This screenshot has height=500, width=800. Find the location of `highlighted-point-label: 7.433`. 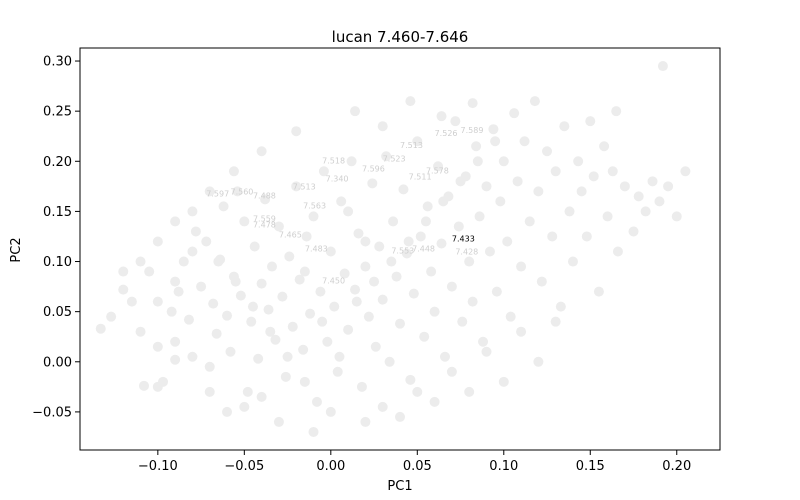

highlighted-point-label: 7.433 is located at coordinates (463, 238).